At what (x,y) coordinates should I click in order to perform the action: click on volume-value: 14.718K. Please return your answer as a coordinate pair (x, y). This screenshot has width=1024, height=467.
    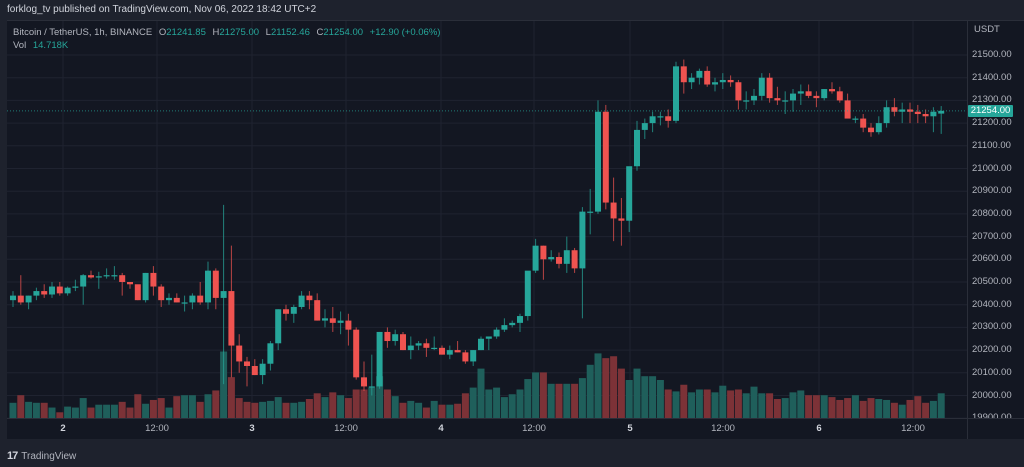
    Looking at the image, I should click on (50, 45).